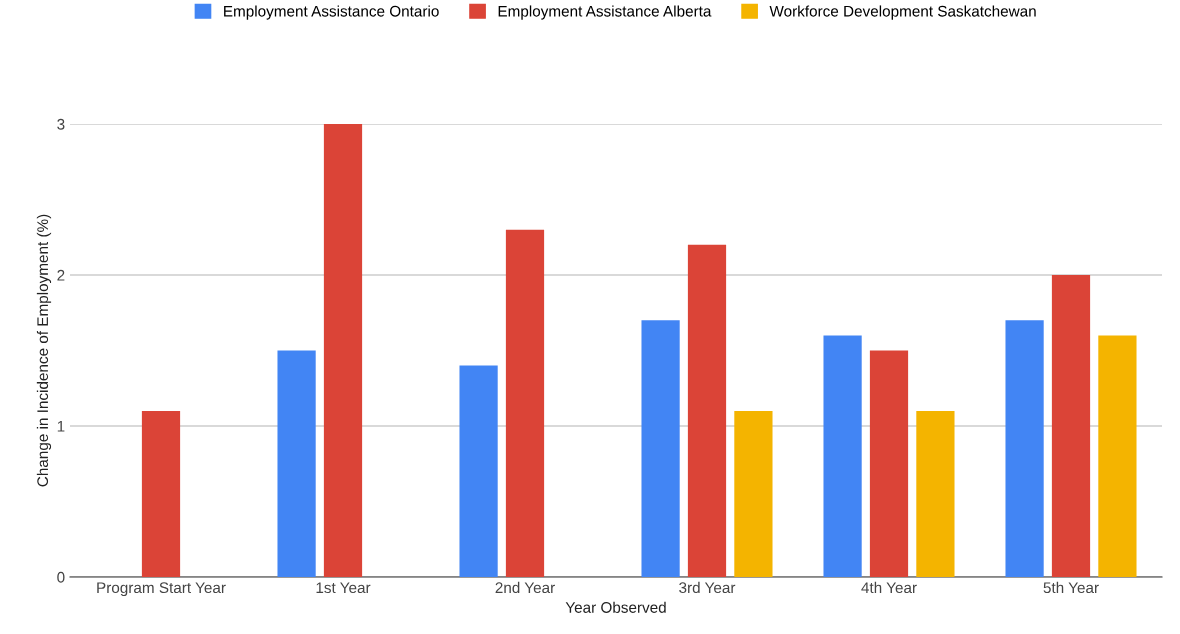 Image resolution: width=1180 pixels, height=634 pixels. What do you see at coordinates (61, 275) in the screenshot?
I see `y-tick-label: 2` at bounding box center [61, 275].